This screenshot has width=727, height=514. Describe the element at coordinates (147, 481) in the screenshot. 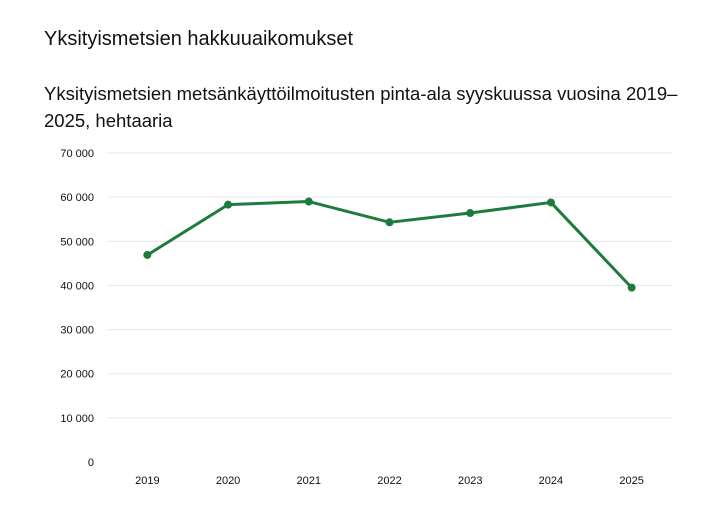

I see `x-tick-label: 2019` at that location.